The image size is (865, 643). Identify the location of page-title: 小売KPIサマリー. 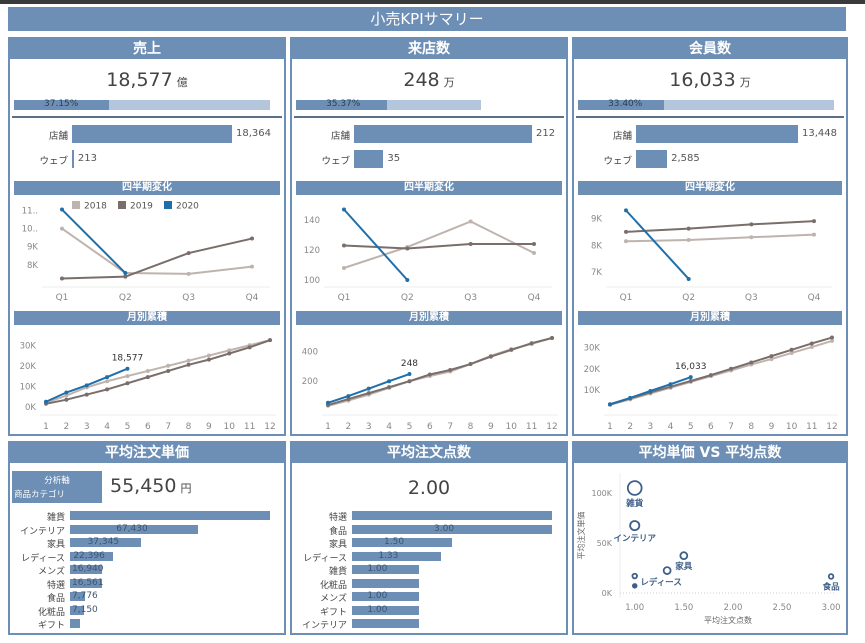
(427, 19).